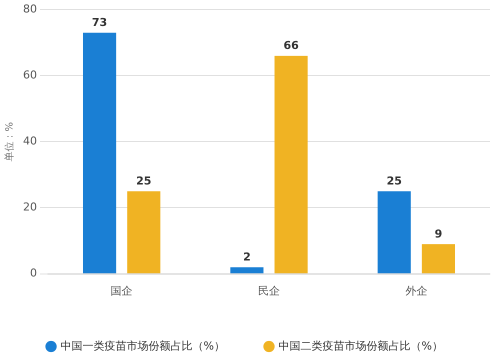 The height and width of the screenshot is (362, 500). I want to click on x-tick-label: 外企, so click(416, 291).